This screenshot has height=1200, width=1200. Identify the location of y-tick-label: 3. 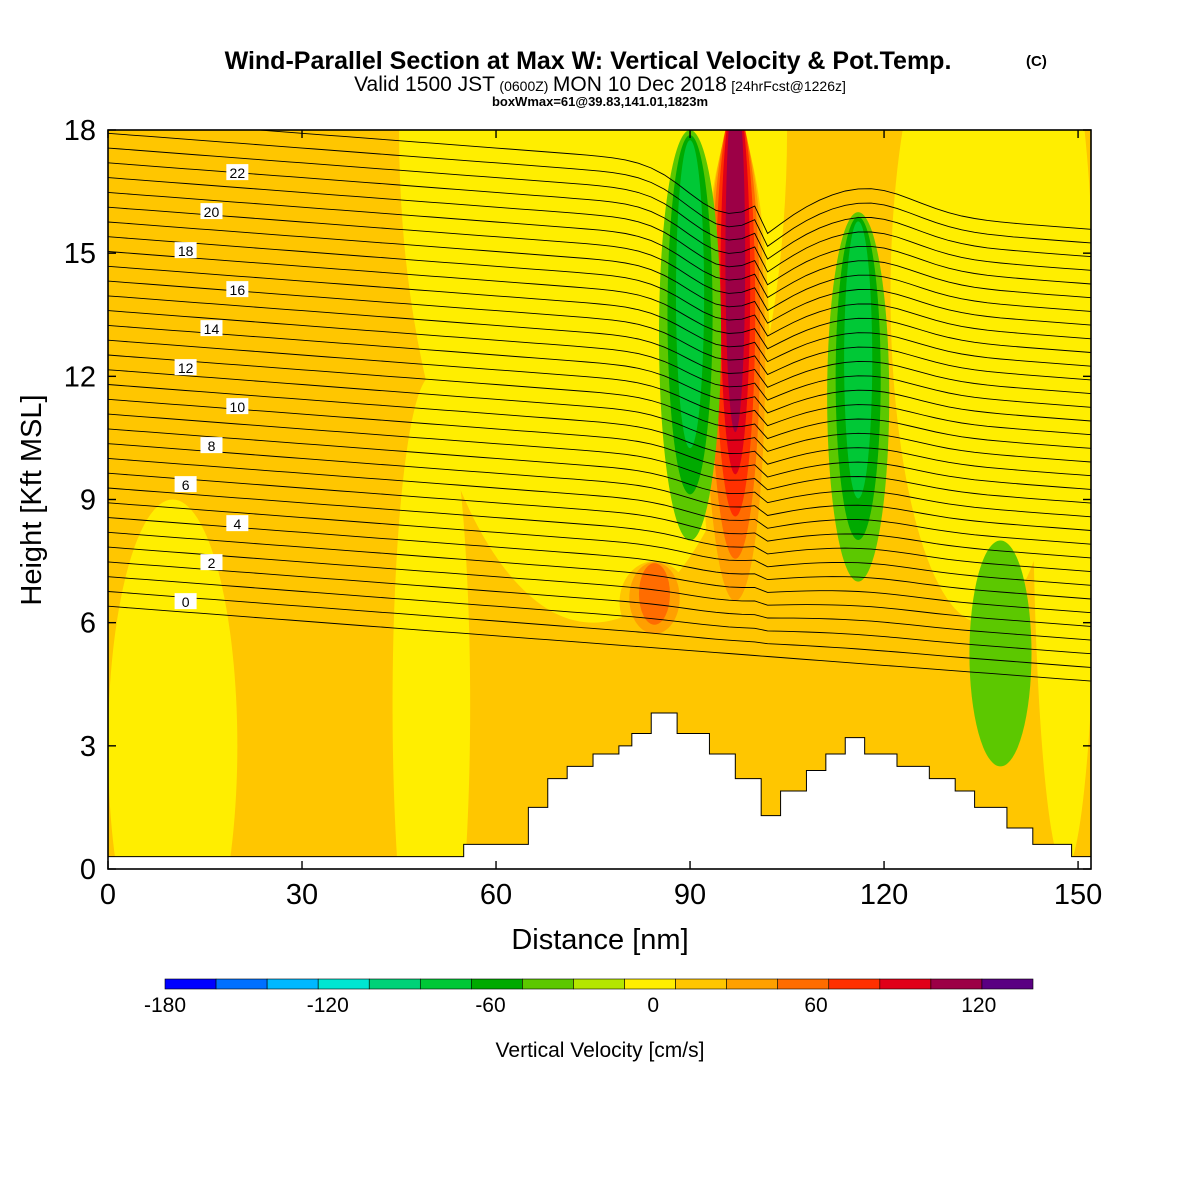
(88, 747).